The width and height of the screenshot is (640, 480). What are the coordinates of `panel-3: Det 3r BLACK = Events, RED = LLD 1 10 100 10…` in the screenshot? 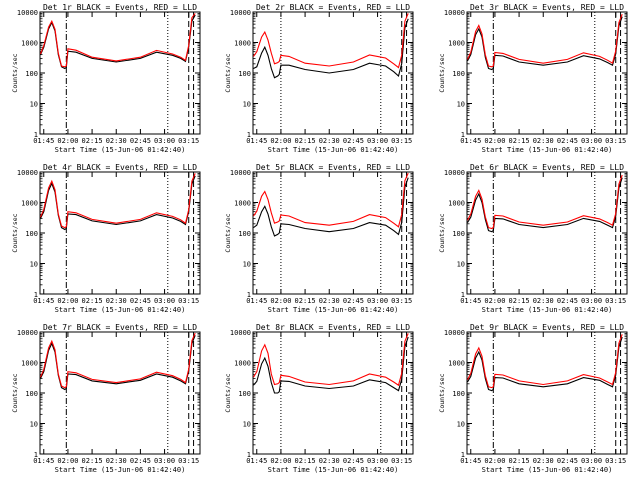 It's located at (533, 78).